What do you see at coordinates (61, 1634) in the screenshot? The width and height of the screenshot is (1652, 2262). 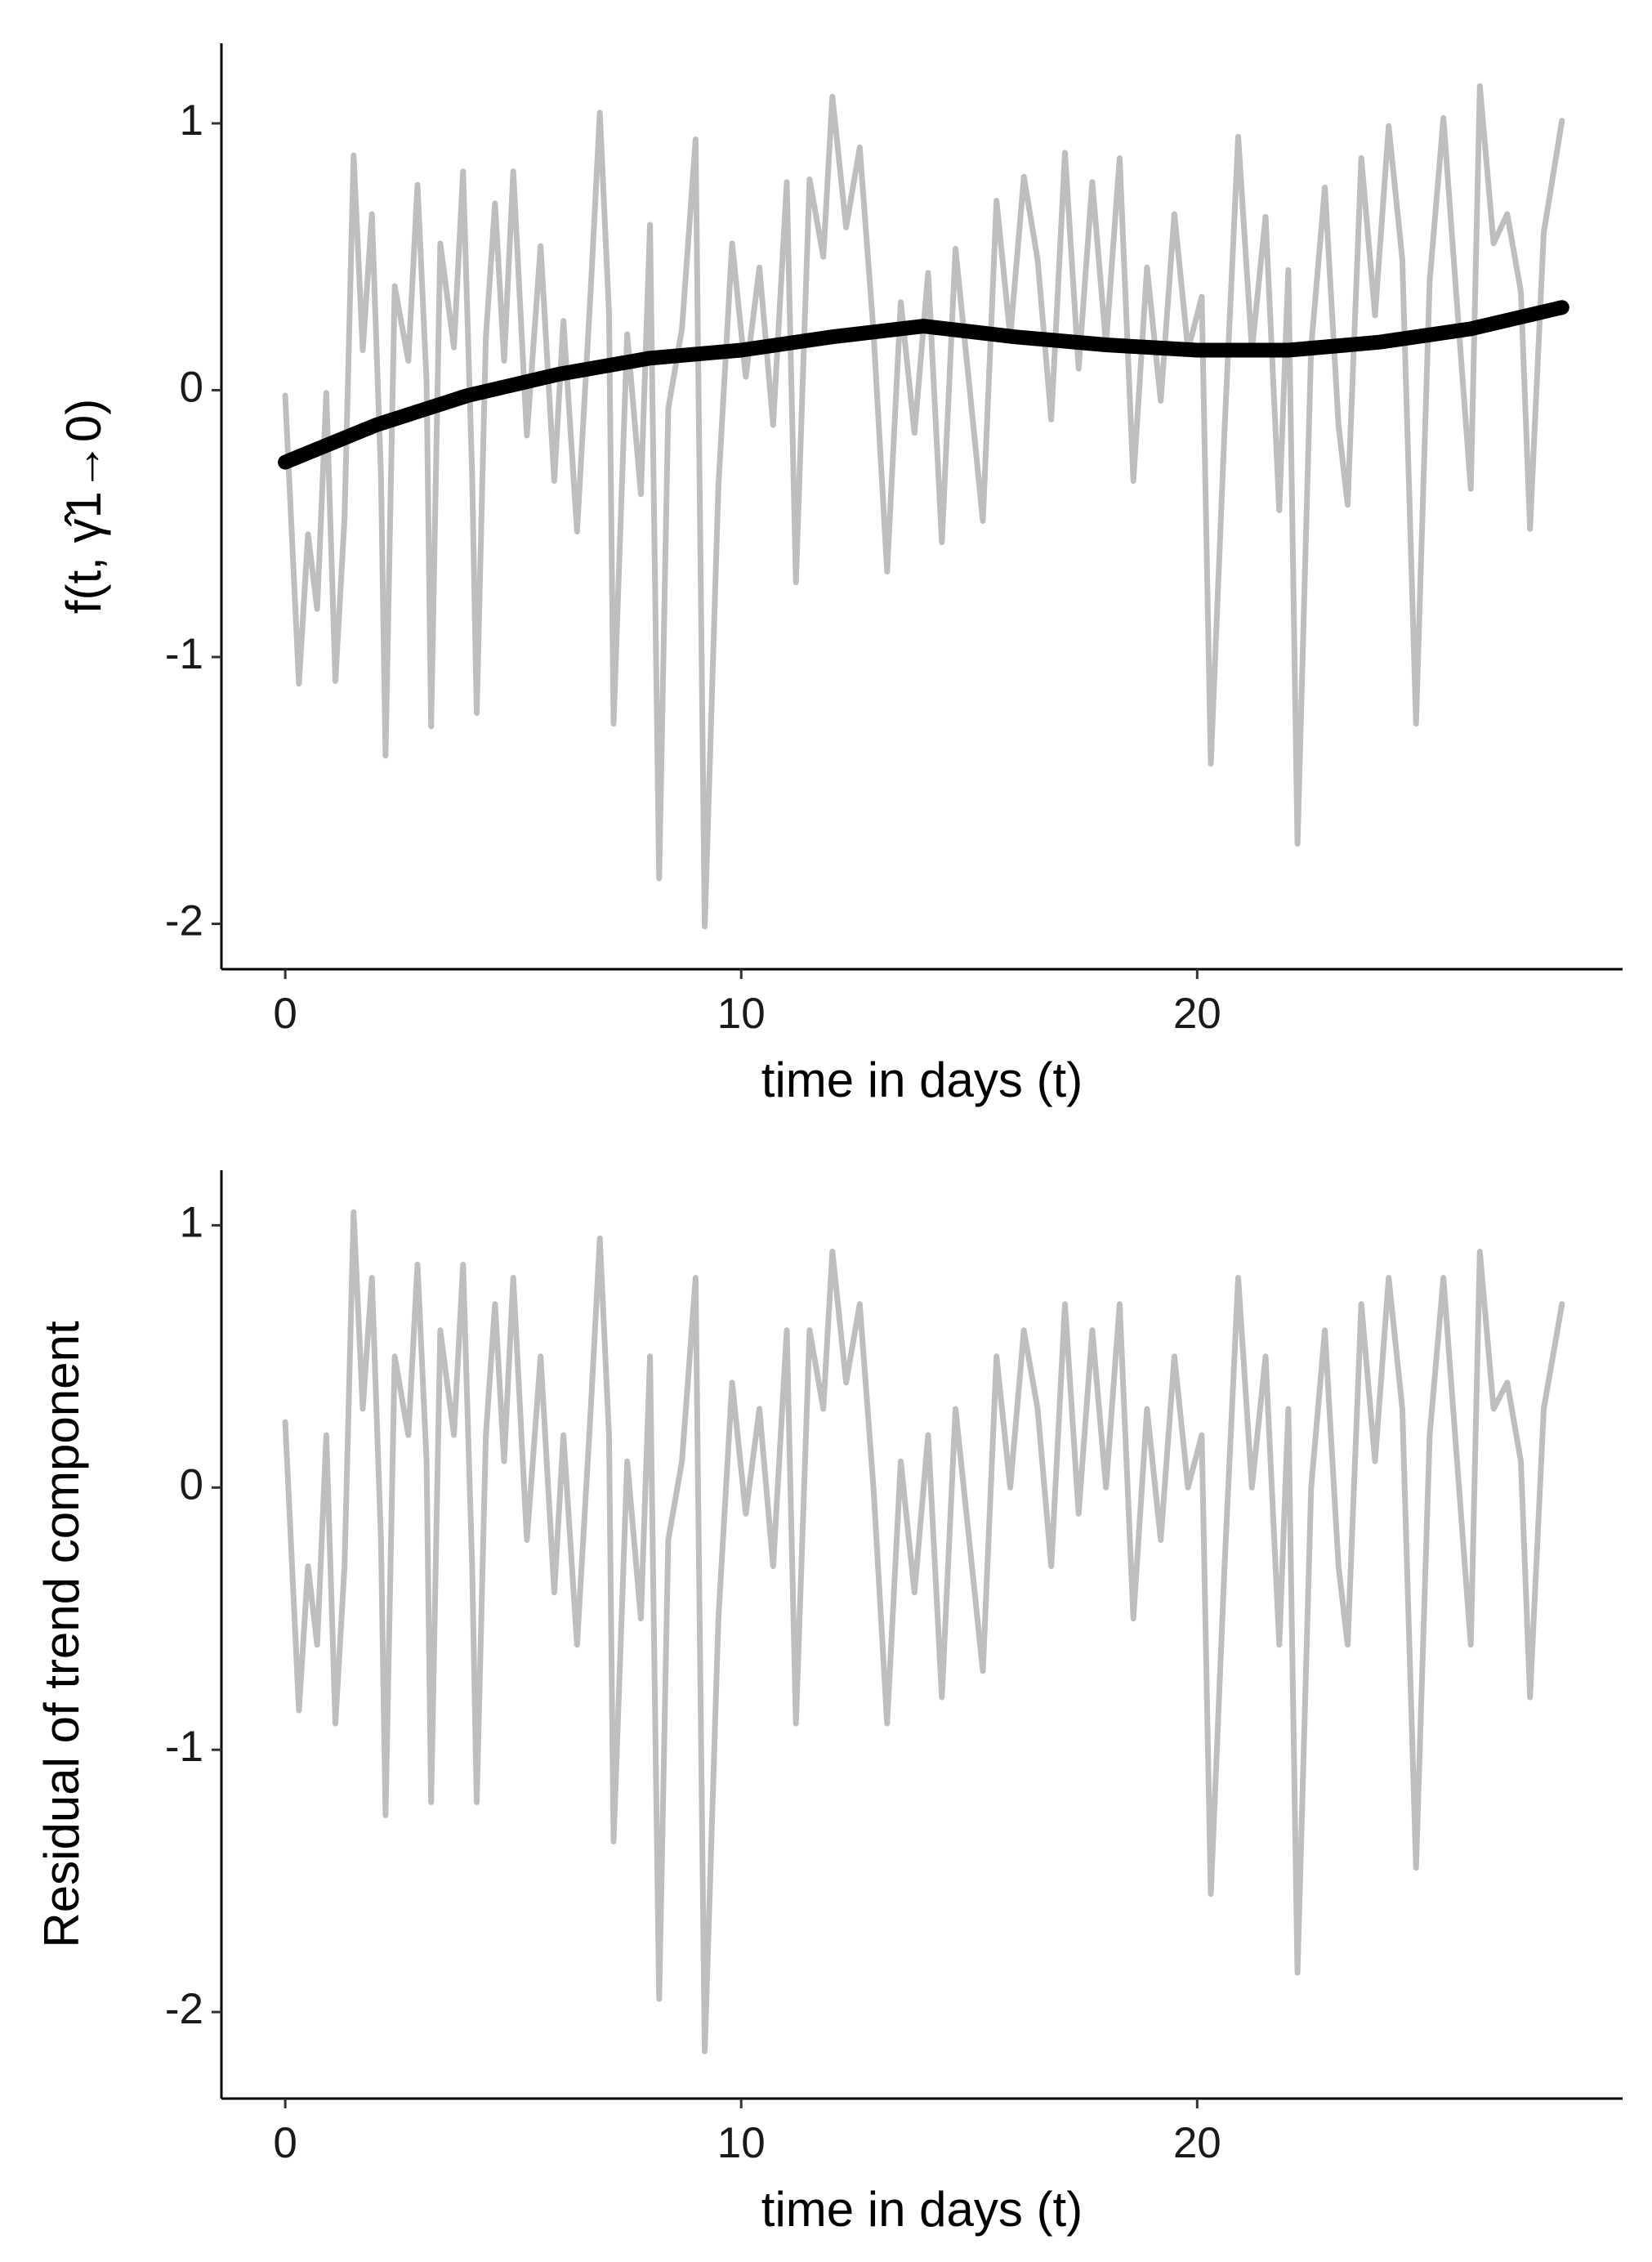 I see `y-axis-title: Residual of trend component` at bounding box center [61, 1634].